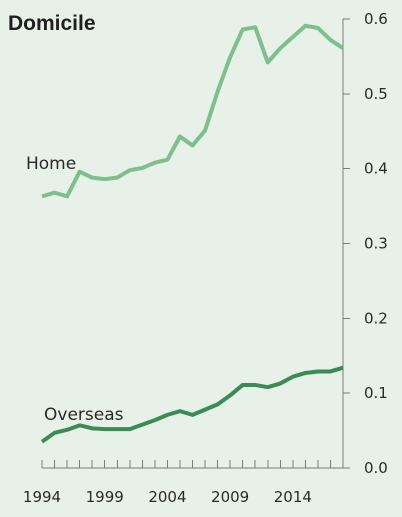 This screenshot has width=402, height=517. Describe the element at coordinates (376, 318) in the screenshot. I see `y-tick-label: 0.2` at that location.